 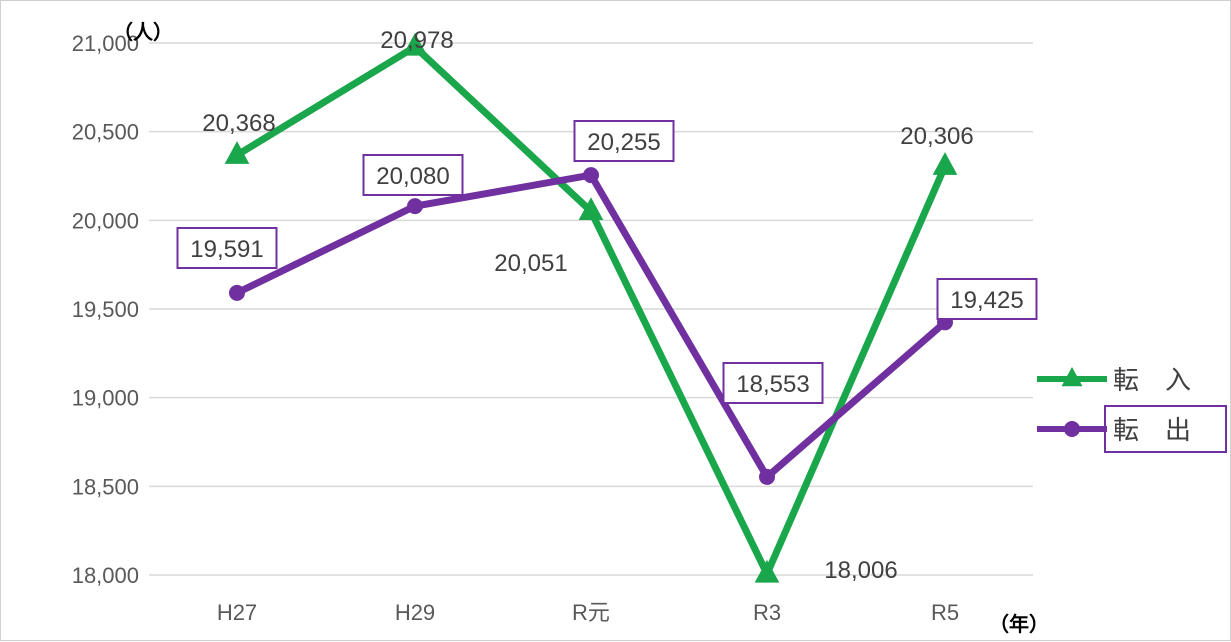 I want to click on data-label: 20,368, so click(x=238, y=123).